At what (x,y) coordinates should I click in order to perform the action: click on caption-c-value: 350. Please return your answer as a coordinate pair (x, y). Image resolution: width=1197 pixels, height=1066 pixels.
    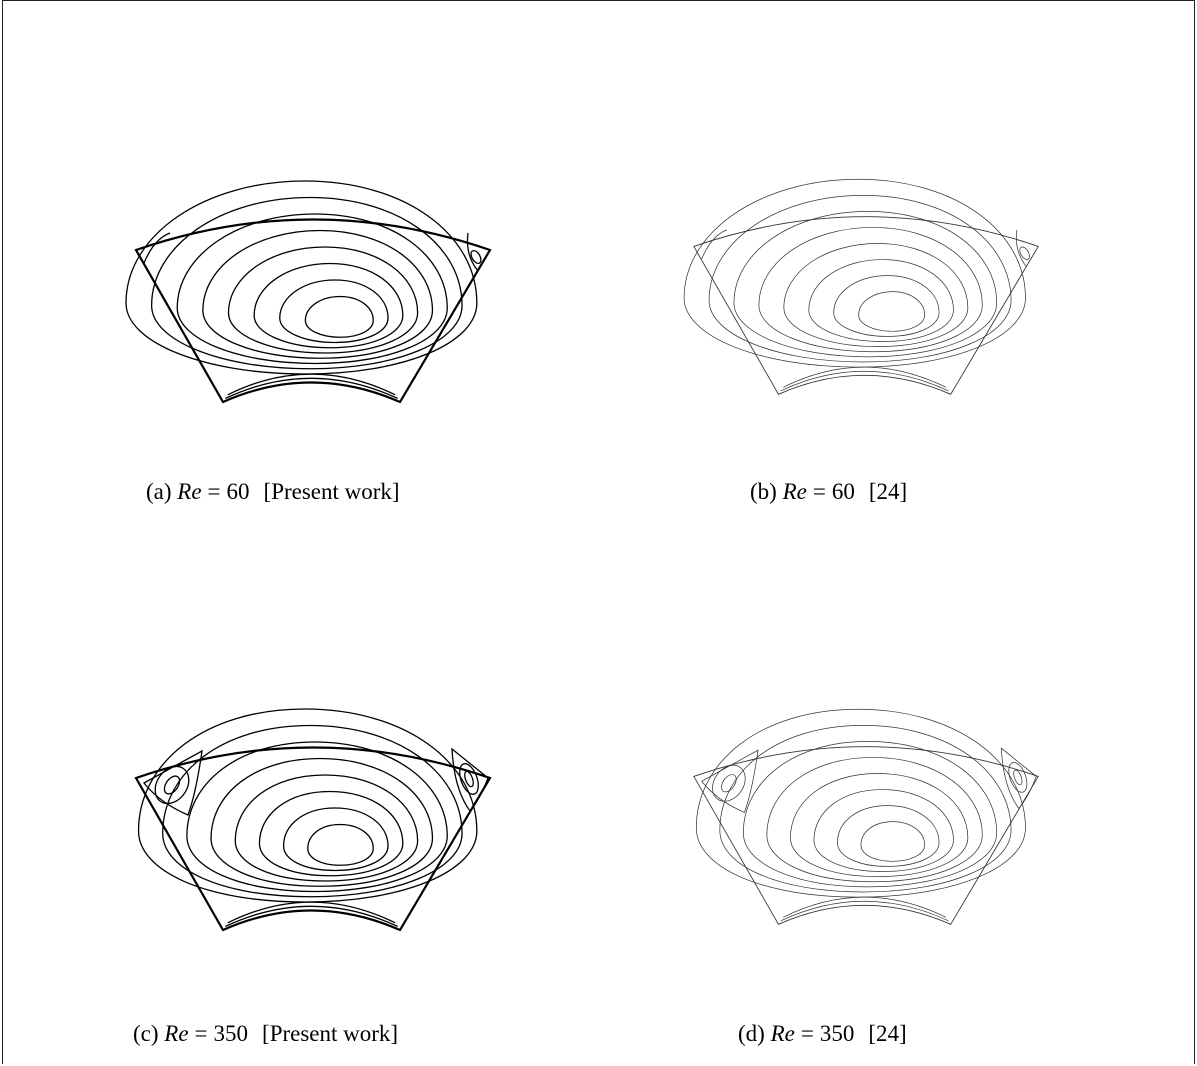
    Looking at the image, I should click on (231, 1033).